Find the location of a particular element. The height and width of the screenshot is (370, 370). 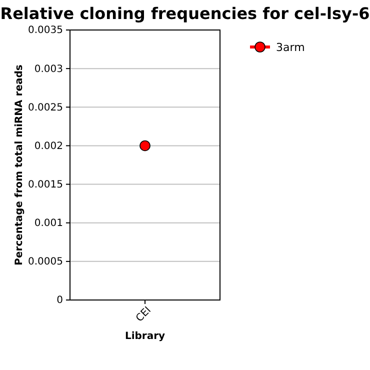

x-axis-title: Library is located at coordinates (145, 336).